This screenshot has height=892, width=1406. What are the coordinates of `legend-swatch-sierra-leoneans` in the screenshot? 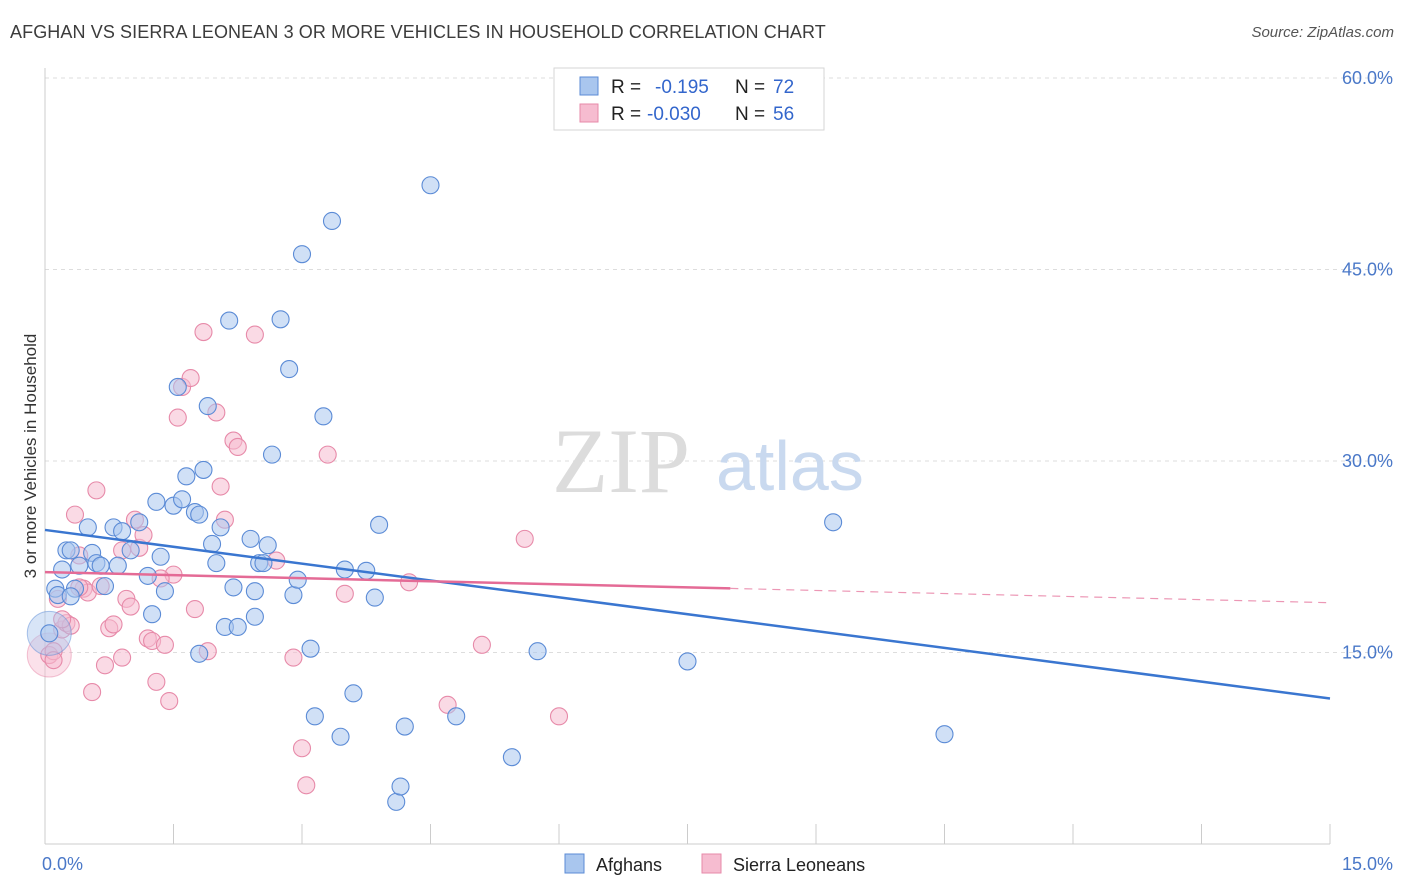 It's located at (589, 113).